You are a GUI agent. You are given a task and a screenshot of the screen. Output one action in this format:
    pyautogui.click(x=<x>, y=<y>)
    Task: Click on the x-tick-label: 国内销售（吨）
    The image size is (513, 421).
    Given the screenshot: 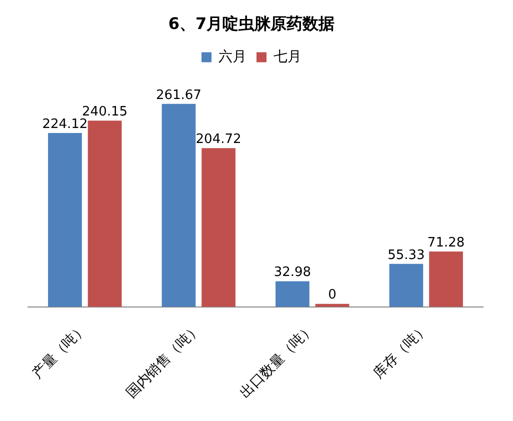 What is the action you would take?
    pyautogui.click(x=163, y=361)
    